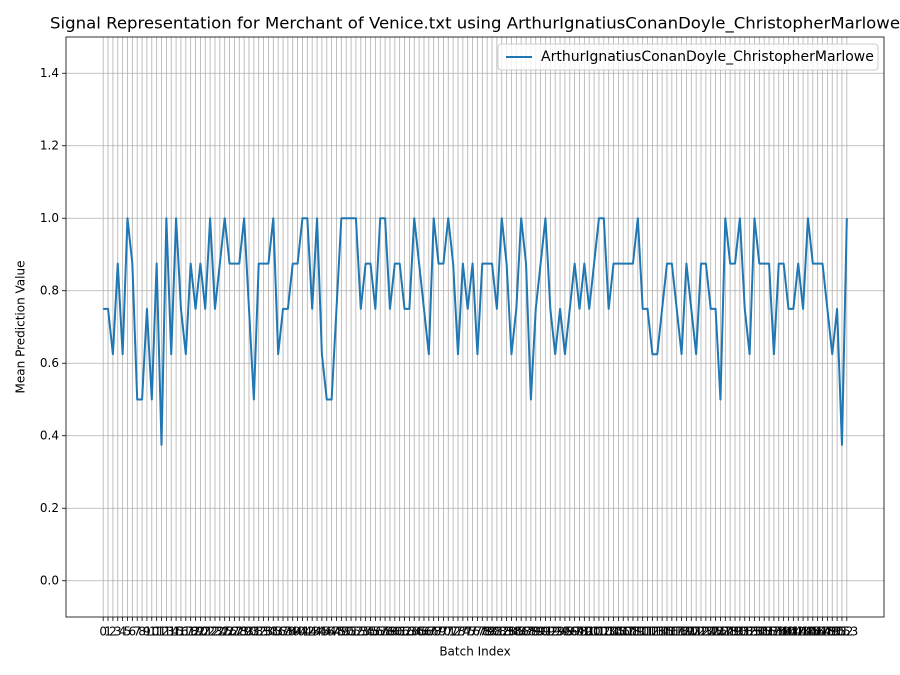 This screenshot has width=900, height=675. I want to click on x-tick-label: 66, so click(423, 632).